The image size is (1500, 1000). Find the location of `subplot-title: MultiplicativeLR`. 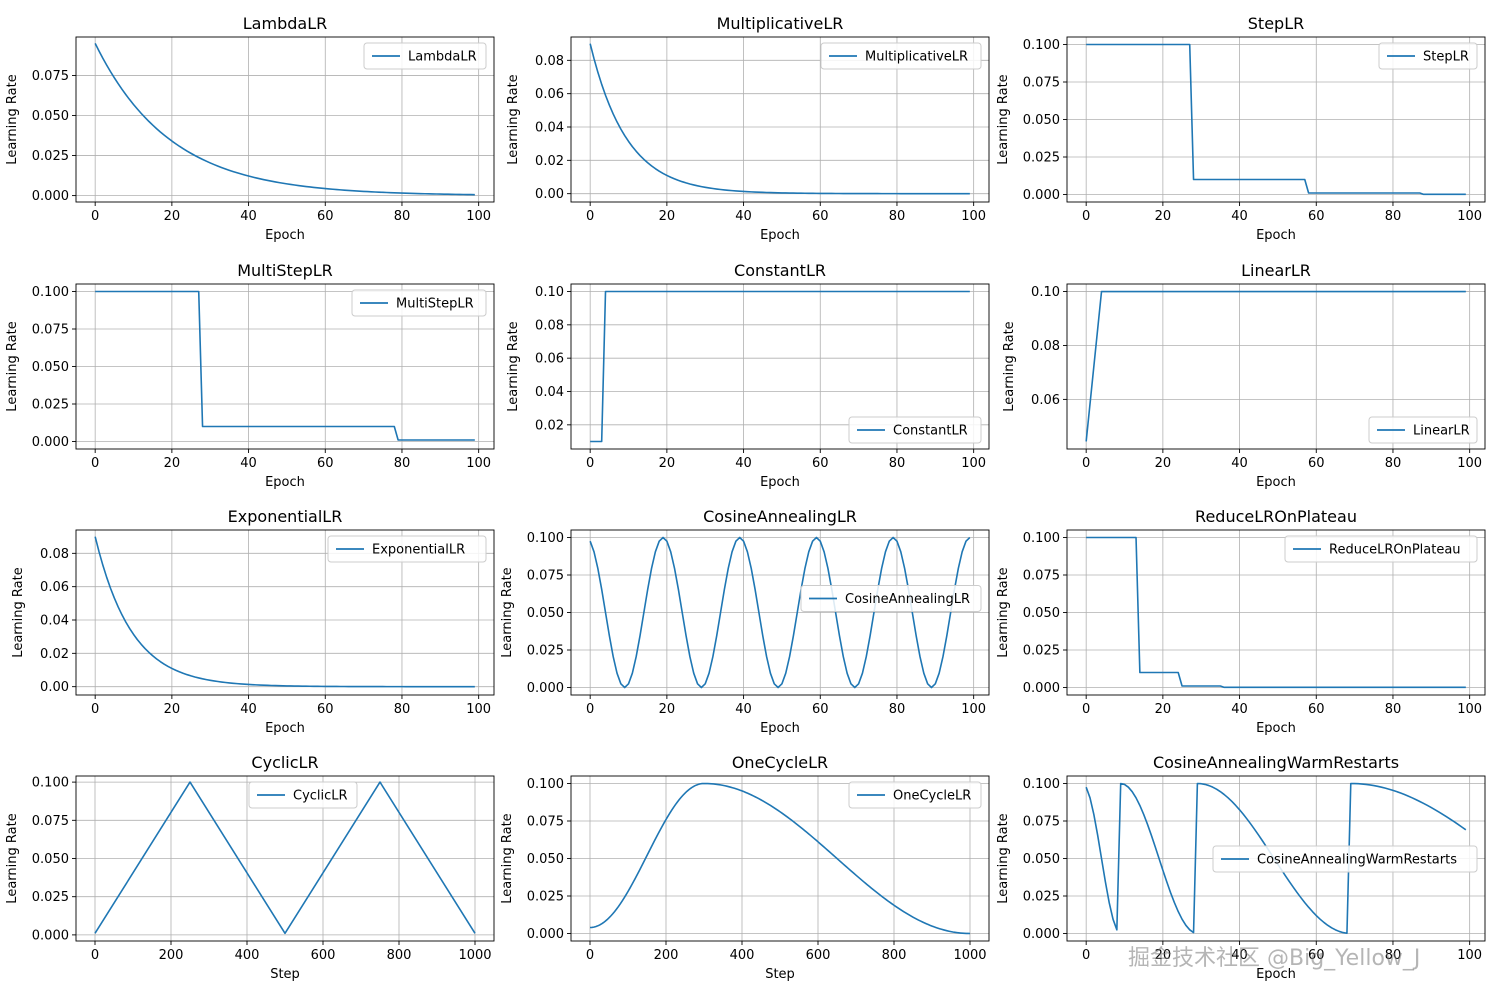

subplot-title: MultiplicativeLR is located at coordinates (780, 23).